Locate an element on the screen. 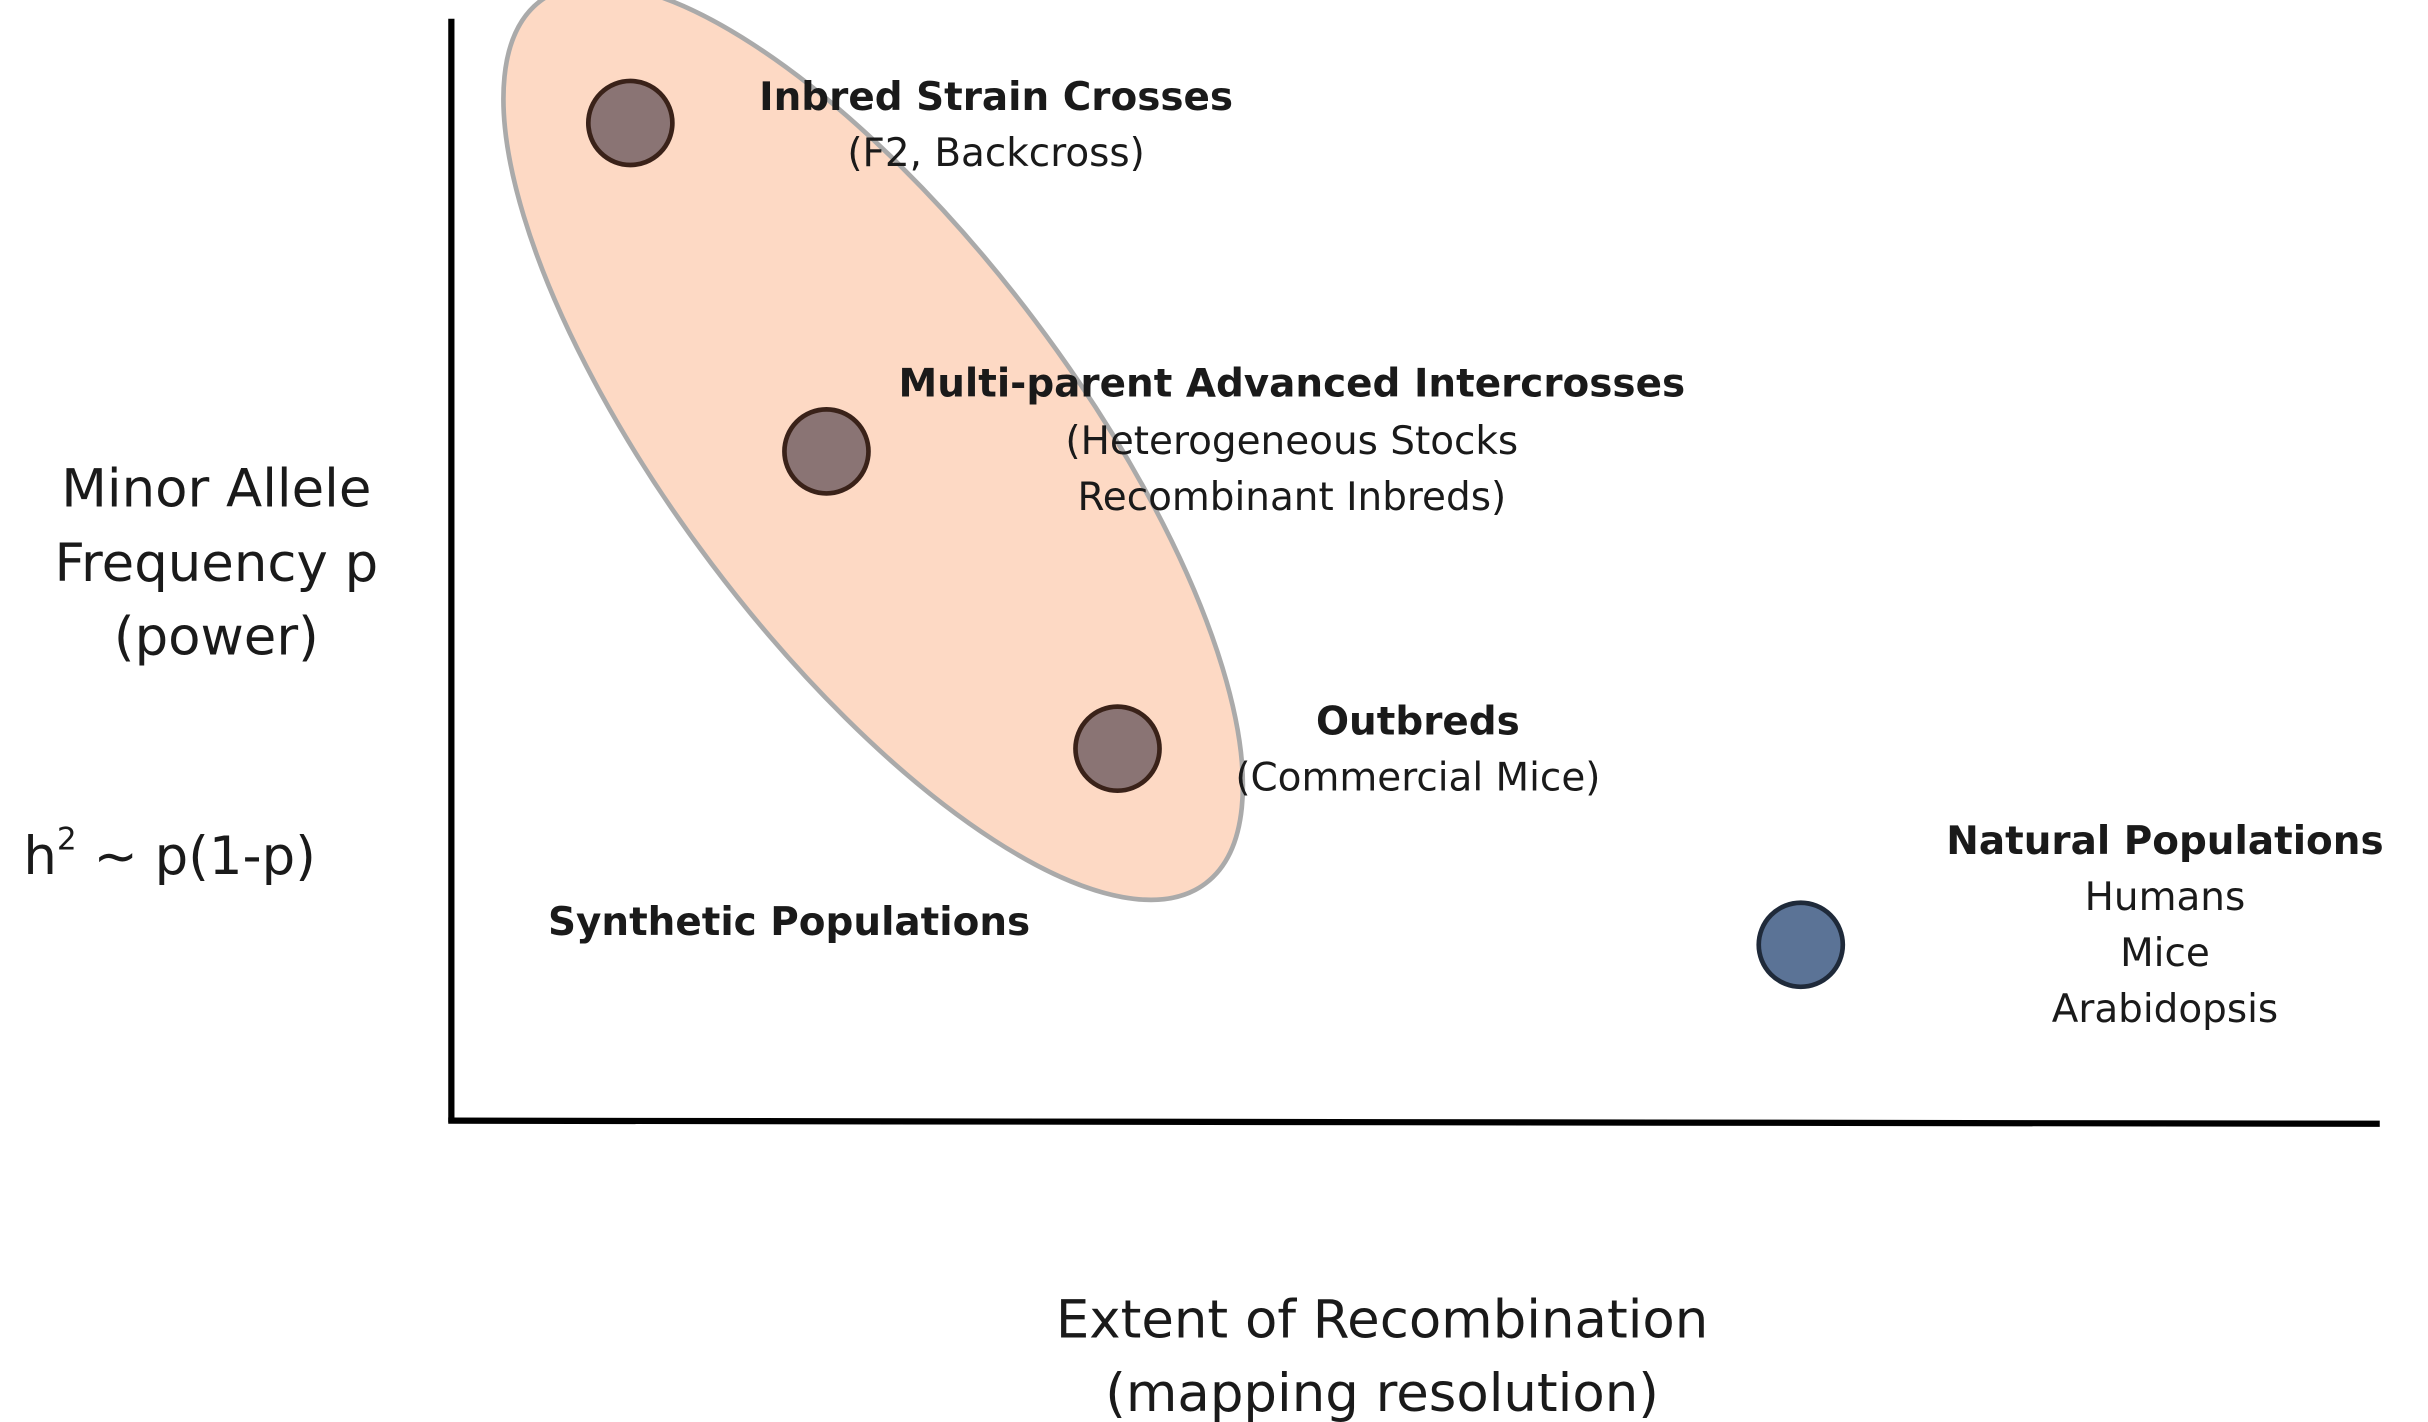 This screenshot has width=2428, height=1422. node-title: Multi-parent Advanced Intercrosses is located at coordinates (1291, 384).